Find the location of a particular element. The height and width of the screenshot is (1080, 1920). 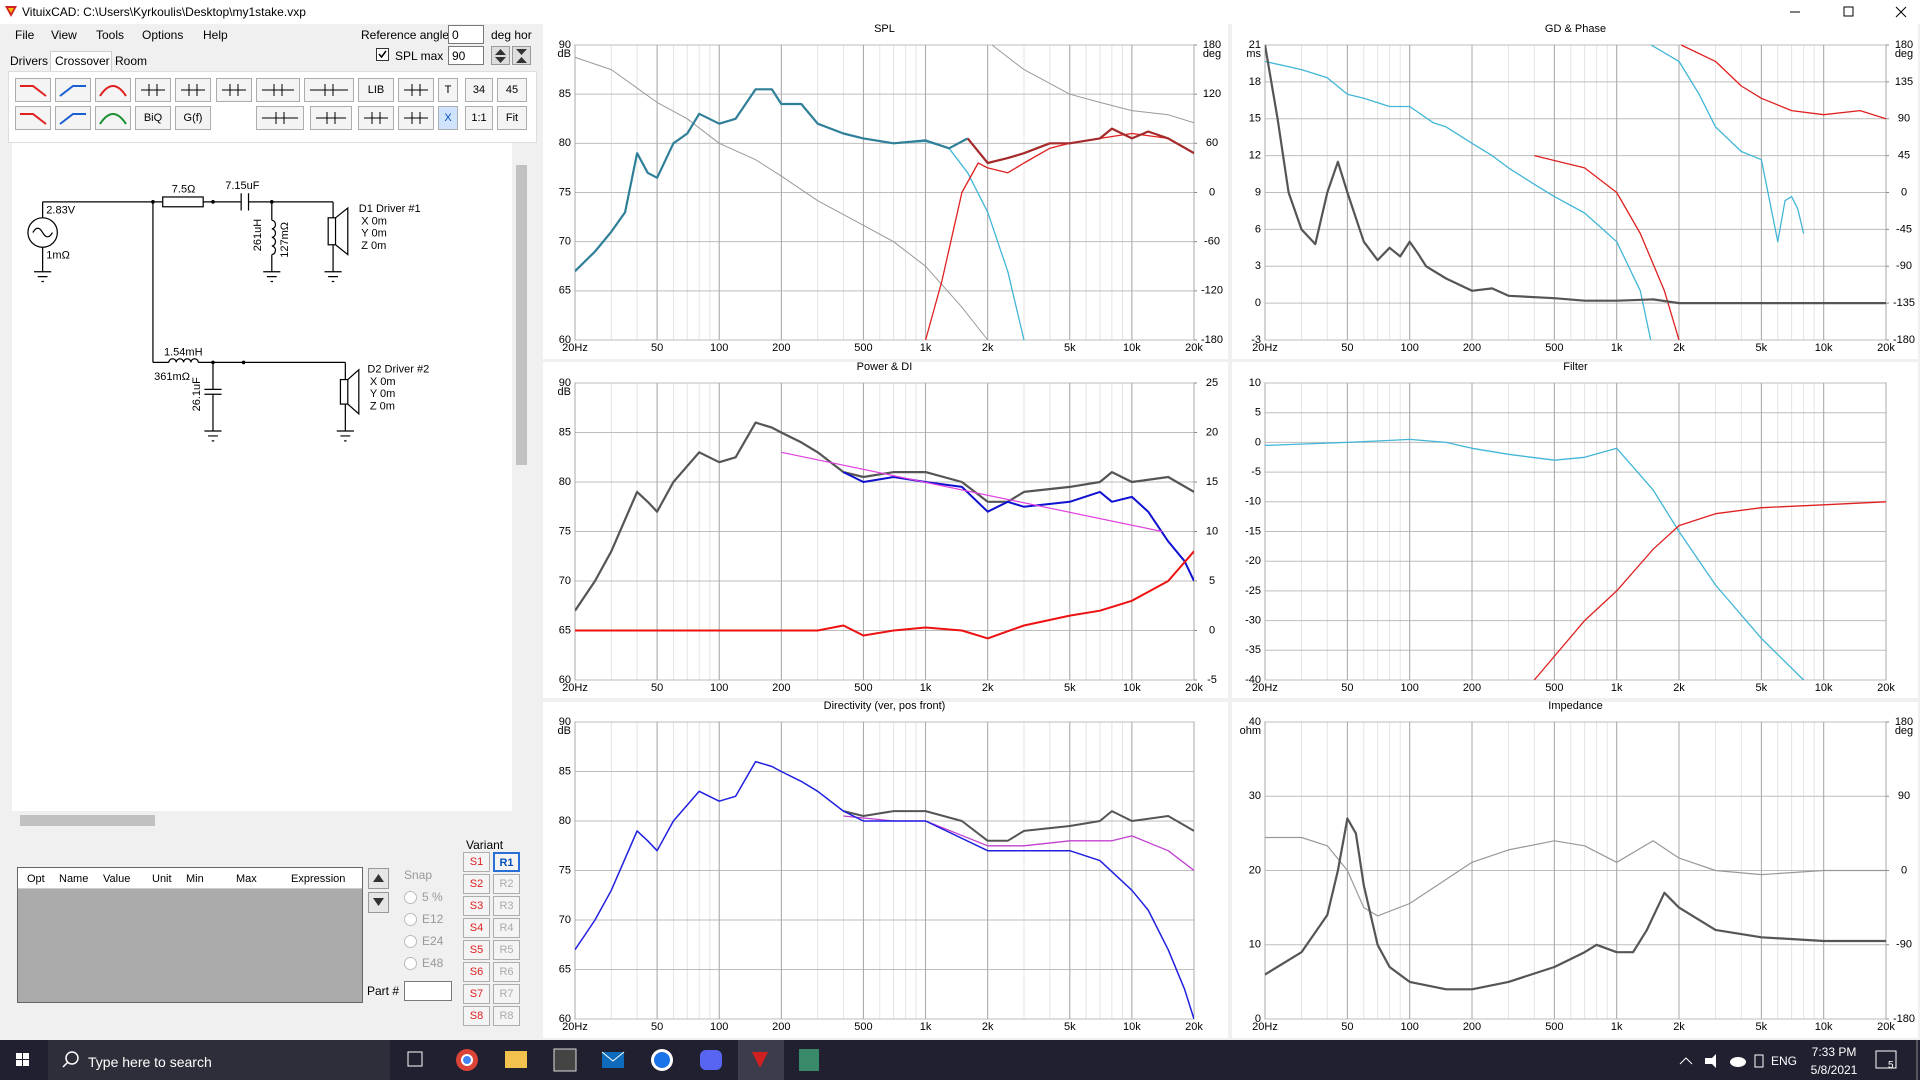

v-scrollbar is located at coordinates (521, 477).